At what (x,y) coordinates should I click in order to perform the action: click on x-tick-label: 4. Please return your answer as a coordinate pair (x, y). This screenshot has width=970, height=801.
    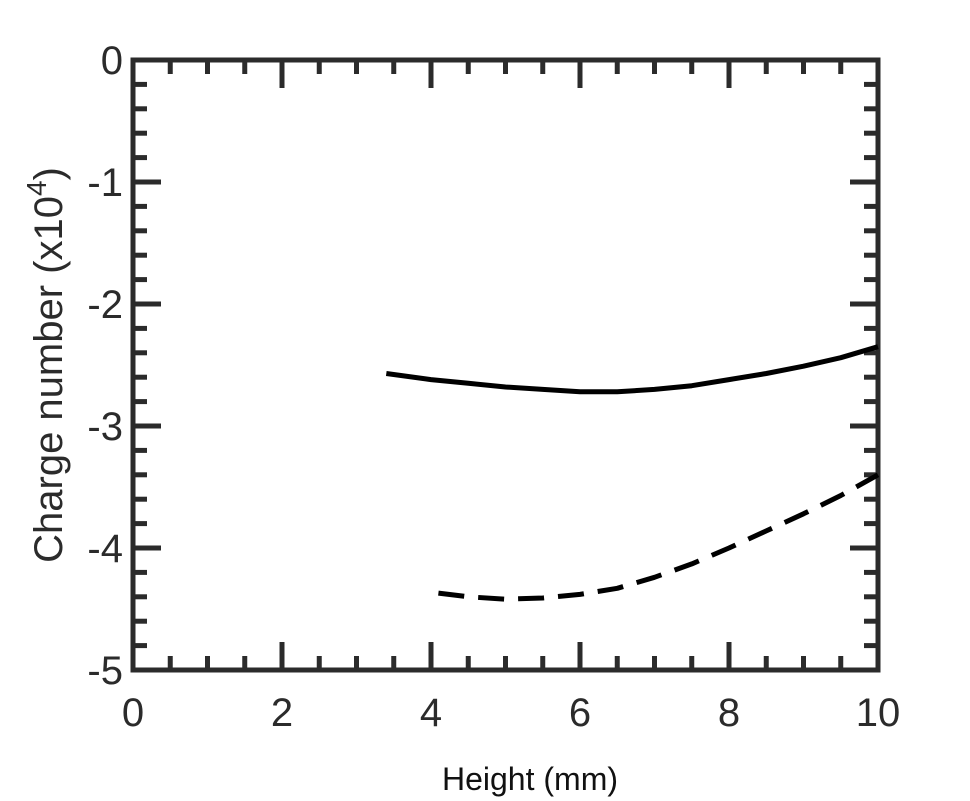
    Looking at the image, I should click on (431, 713).